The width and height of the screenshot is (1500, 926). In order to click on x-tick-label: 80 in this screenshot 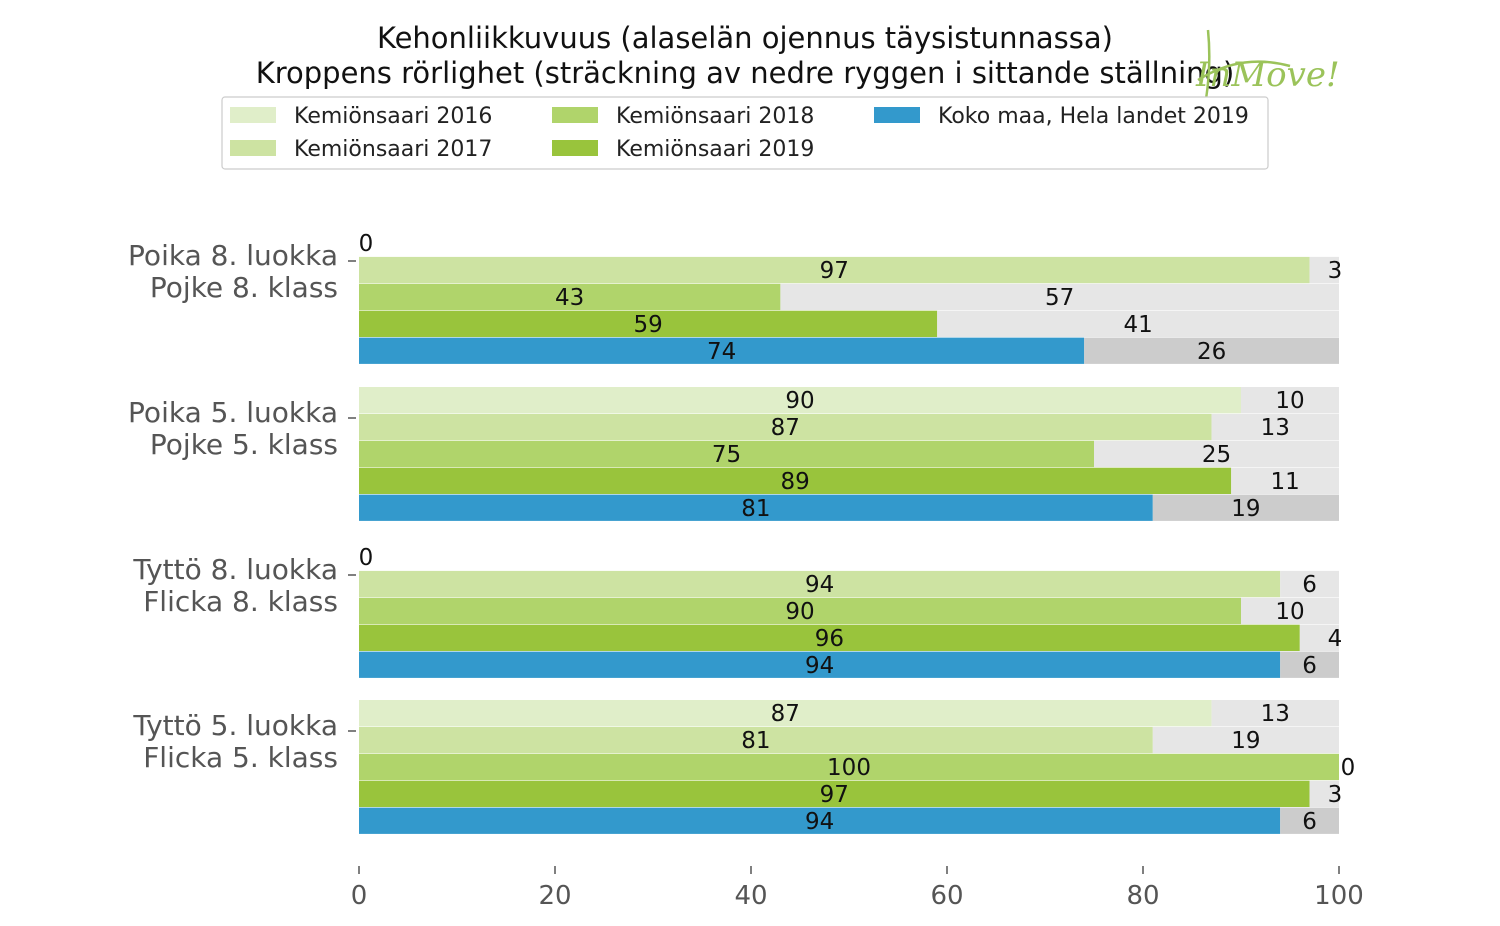, I will do `click(1142, 896)`.